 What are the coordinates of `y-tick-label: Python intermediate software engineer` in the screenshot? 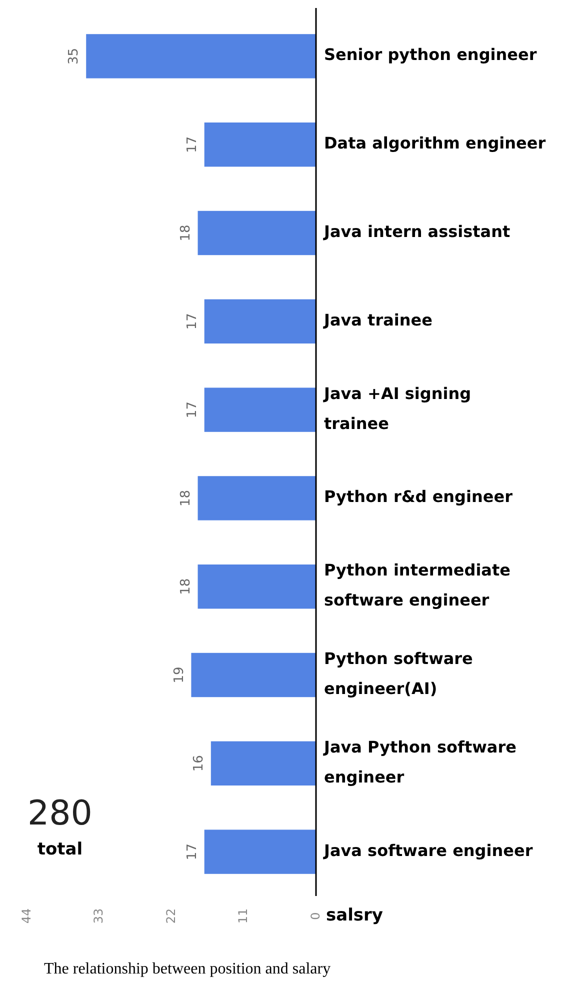 It's located at (417, 585).